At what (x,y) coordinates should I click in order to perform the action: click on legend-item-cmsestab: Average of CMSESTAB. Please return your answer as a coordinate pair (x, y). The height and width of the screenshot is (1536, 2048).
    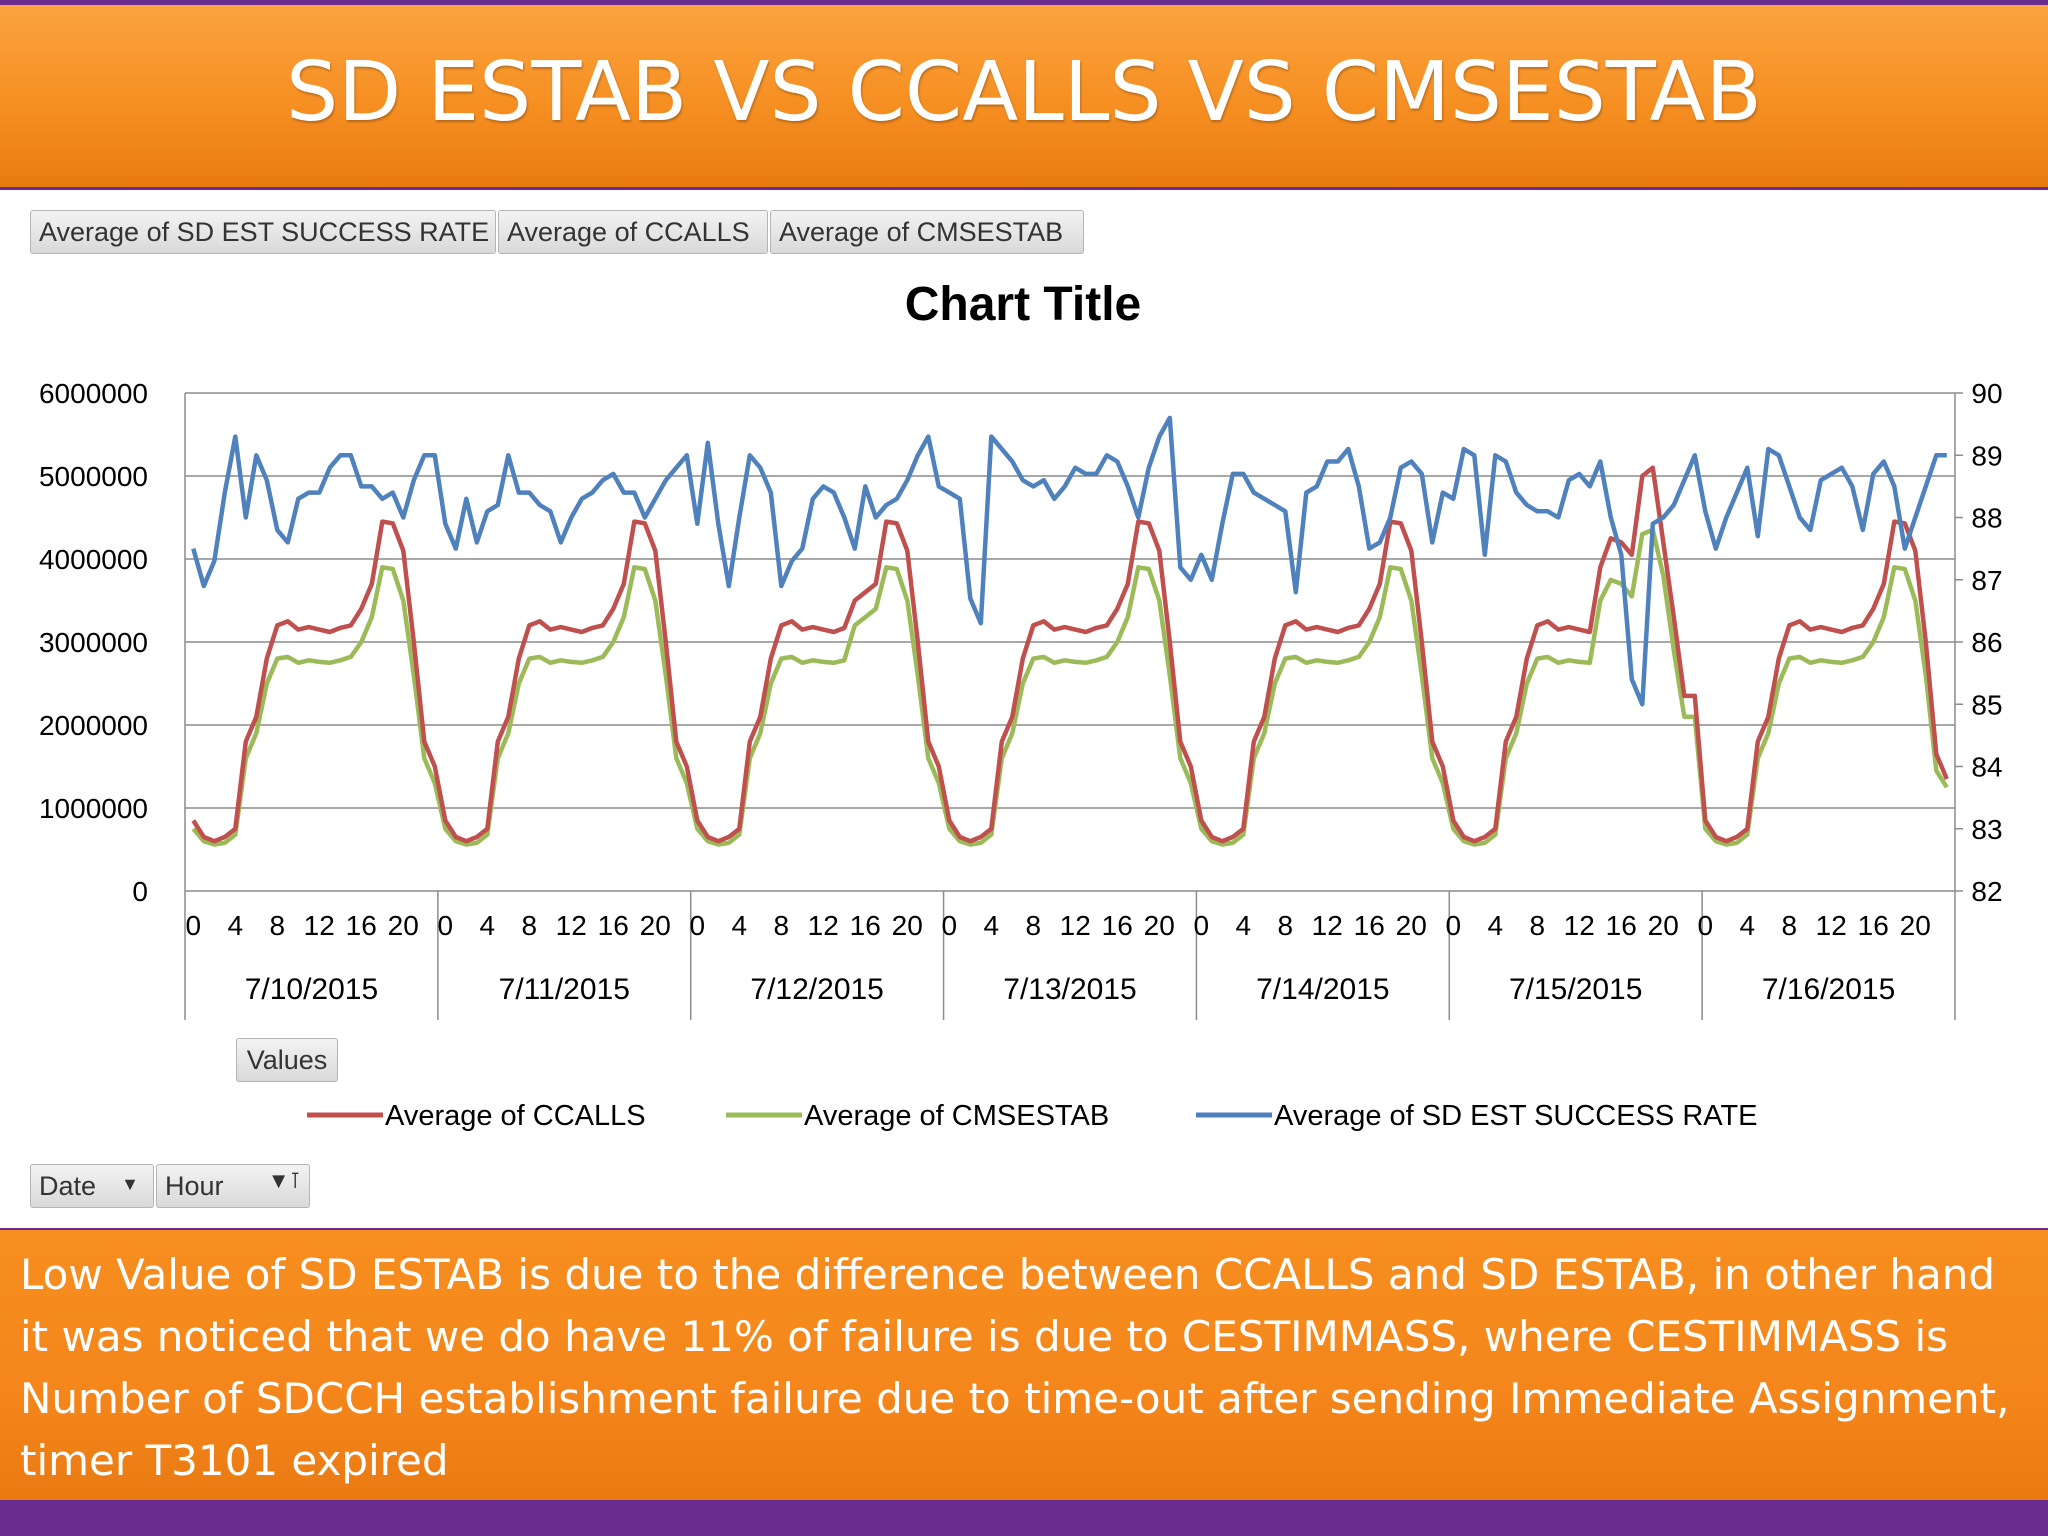
    Looking at the image, I should click on (956, 1116).